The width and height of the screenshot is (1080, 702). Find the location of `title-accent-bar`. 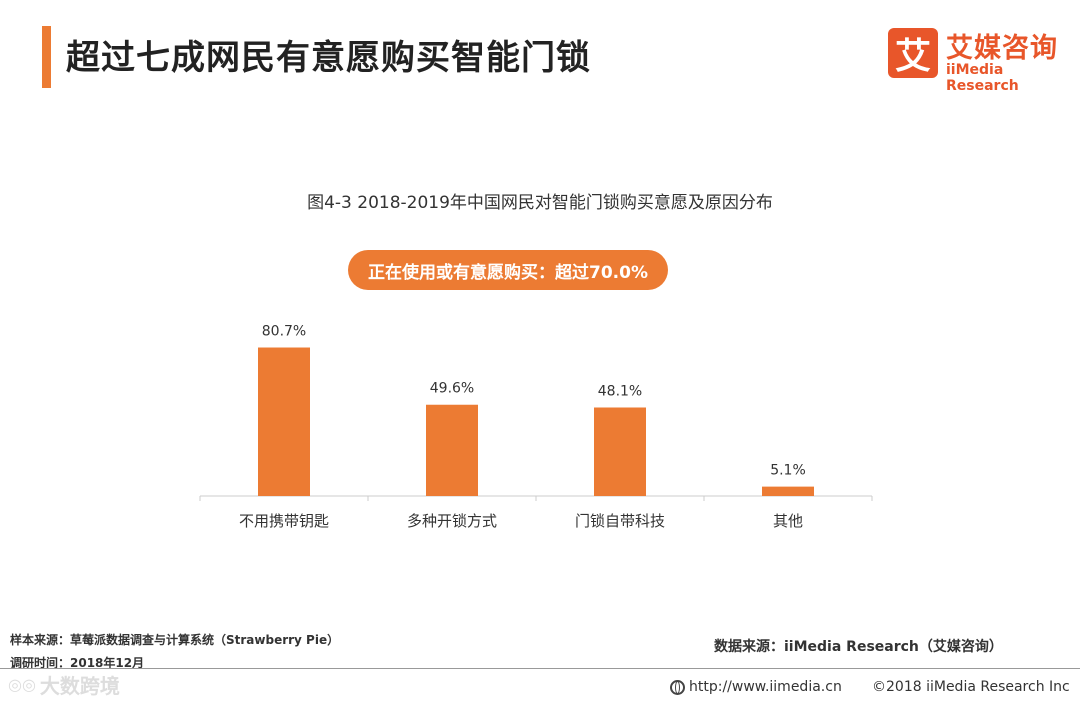

title-accent-bar is located at coordinates (46, 57).